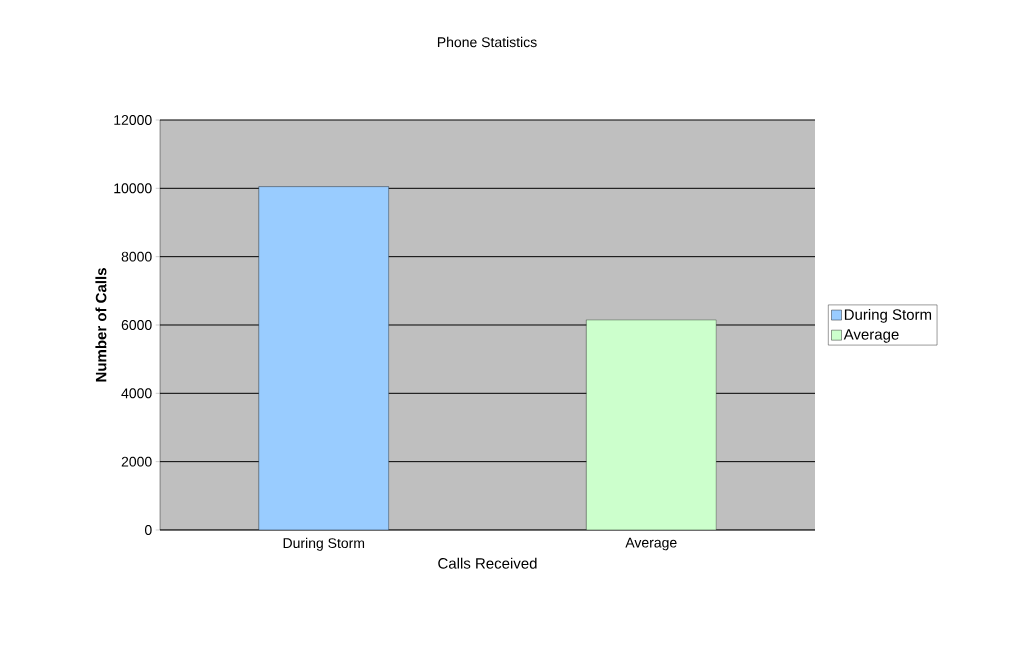 This screenshot has width=1010, height=650. What do you see at coordinates (136, 393) in the screenshot?
I see `y-tick-label: 4000` at bounding box center [136, 393].